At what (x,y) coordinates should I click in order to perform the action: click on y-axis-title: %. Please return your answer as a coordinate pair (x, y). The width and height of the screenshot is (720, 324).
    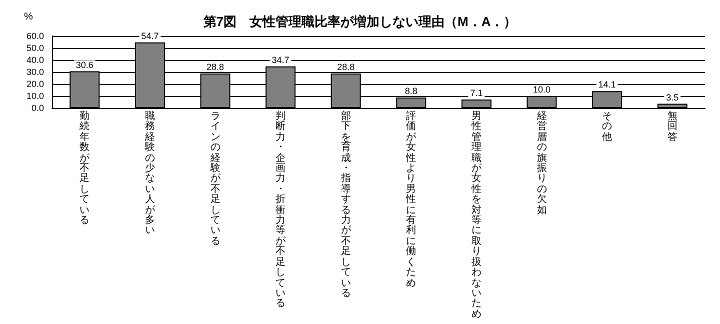
    Looking at the image, I should click on (28, 17).